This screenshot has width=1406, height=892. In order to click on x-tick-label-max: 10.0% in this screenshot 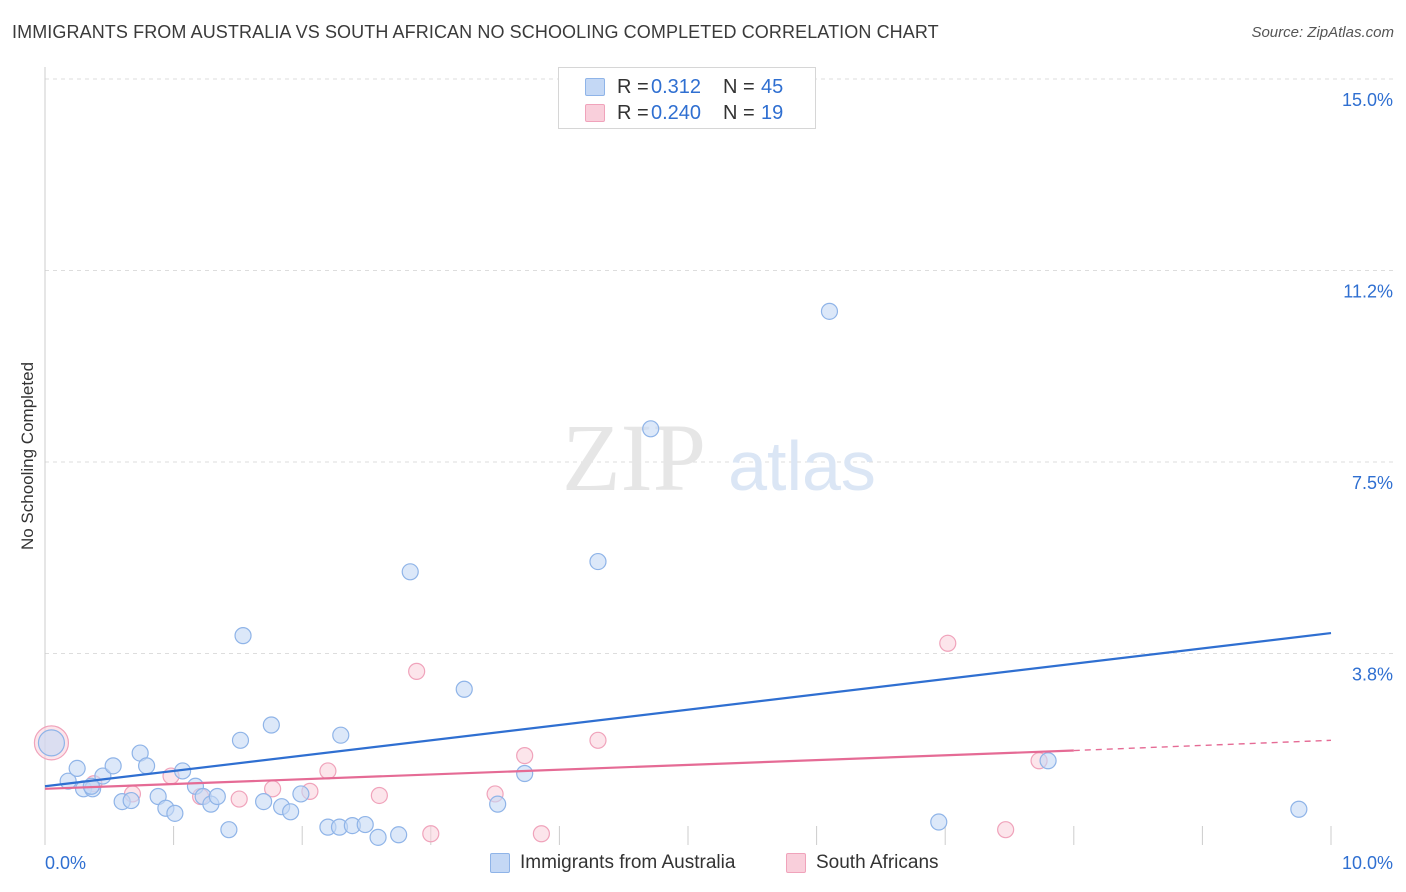, I will do `click(1367, 863)`.